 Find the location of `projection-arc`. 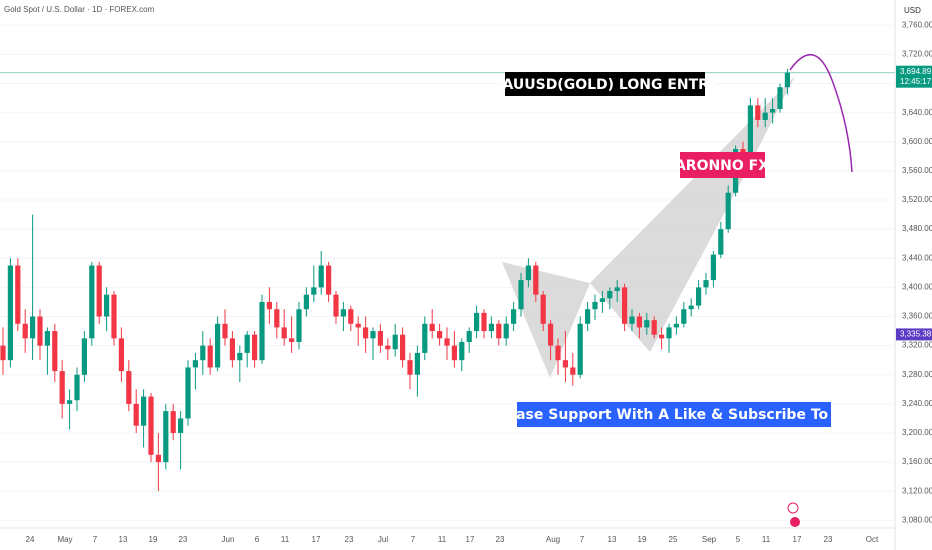

projection-arc is located at coordinates (821, 113).